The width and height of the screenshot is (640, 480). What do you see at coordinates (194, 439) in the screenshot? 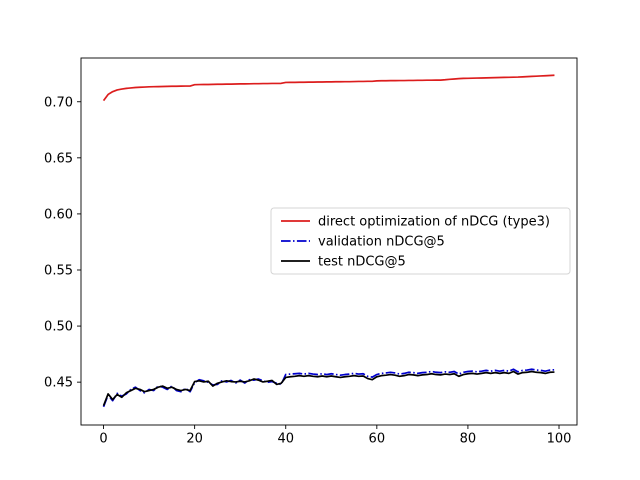
I see `x-tick-label: 20` at bounding box center [194, 439].